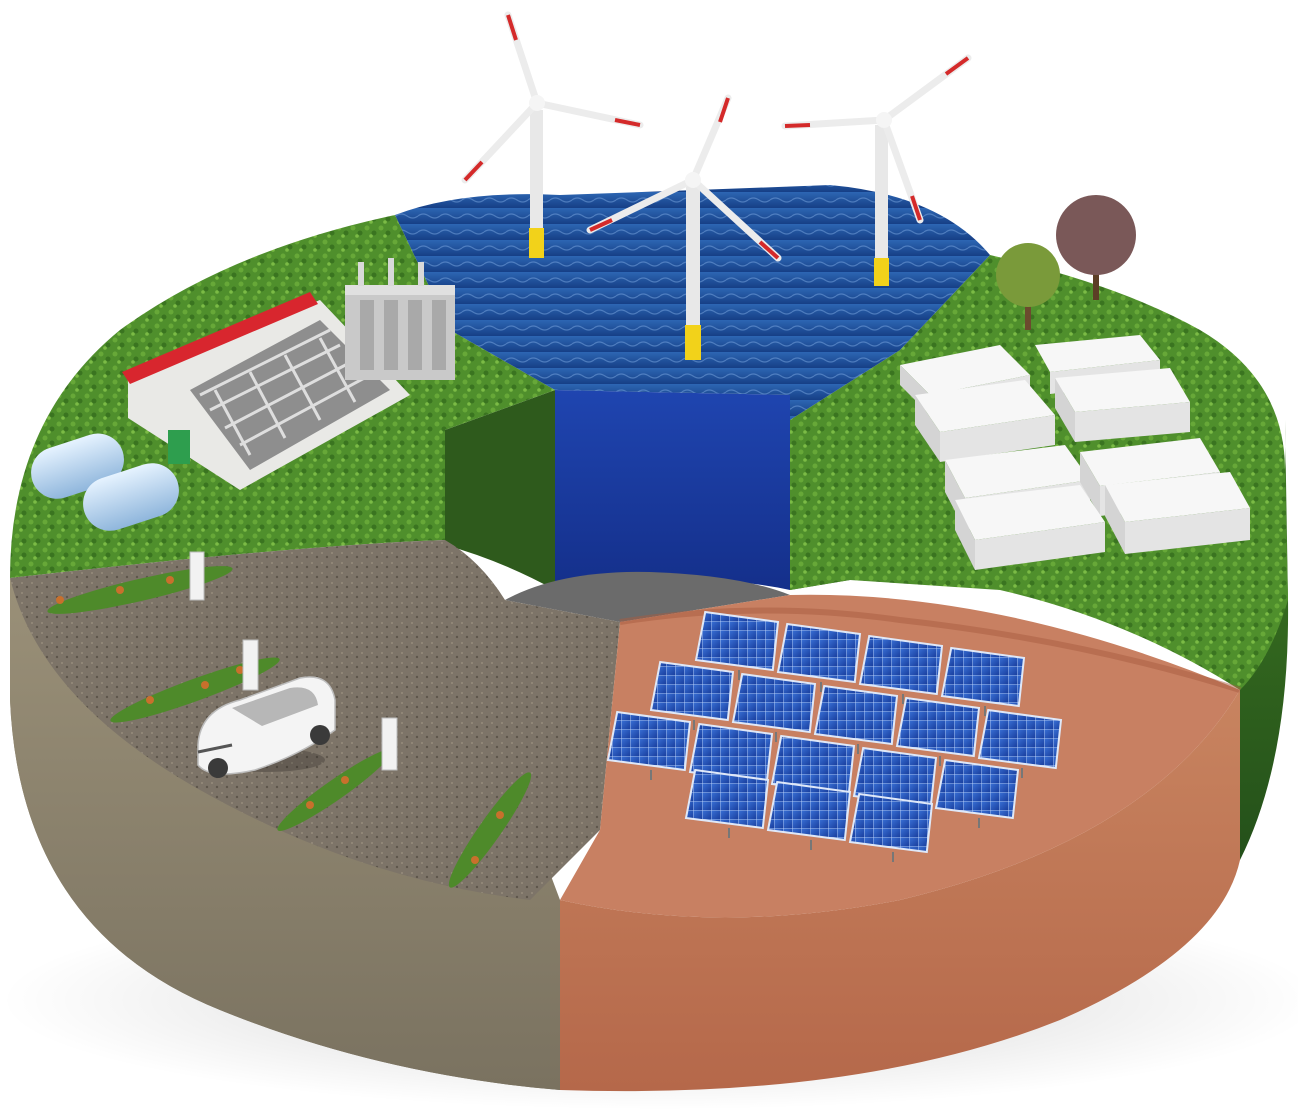  I want to click on electrolyzer-building-roof, so click(220, 338).